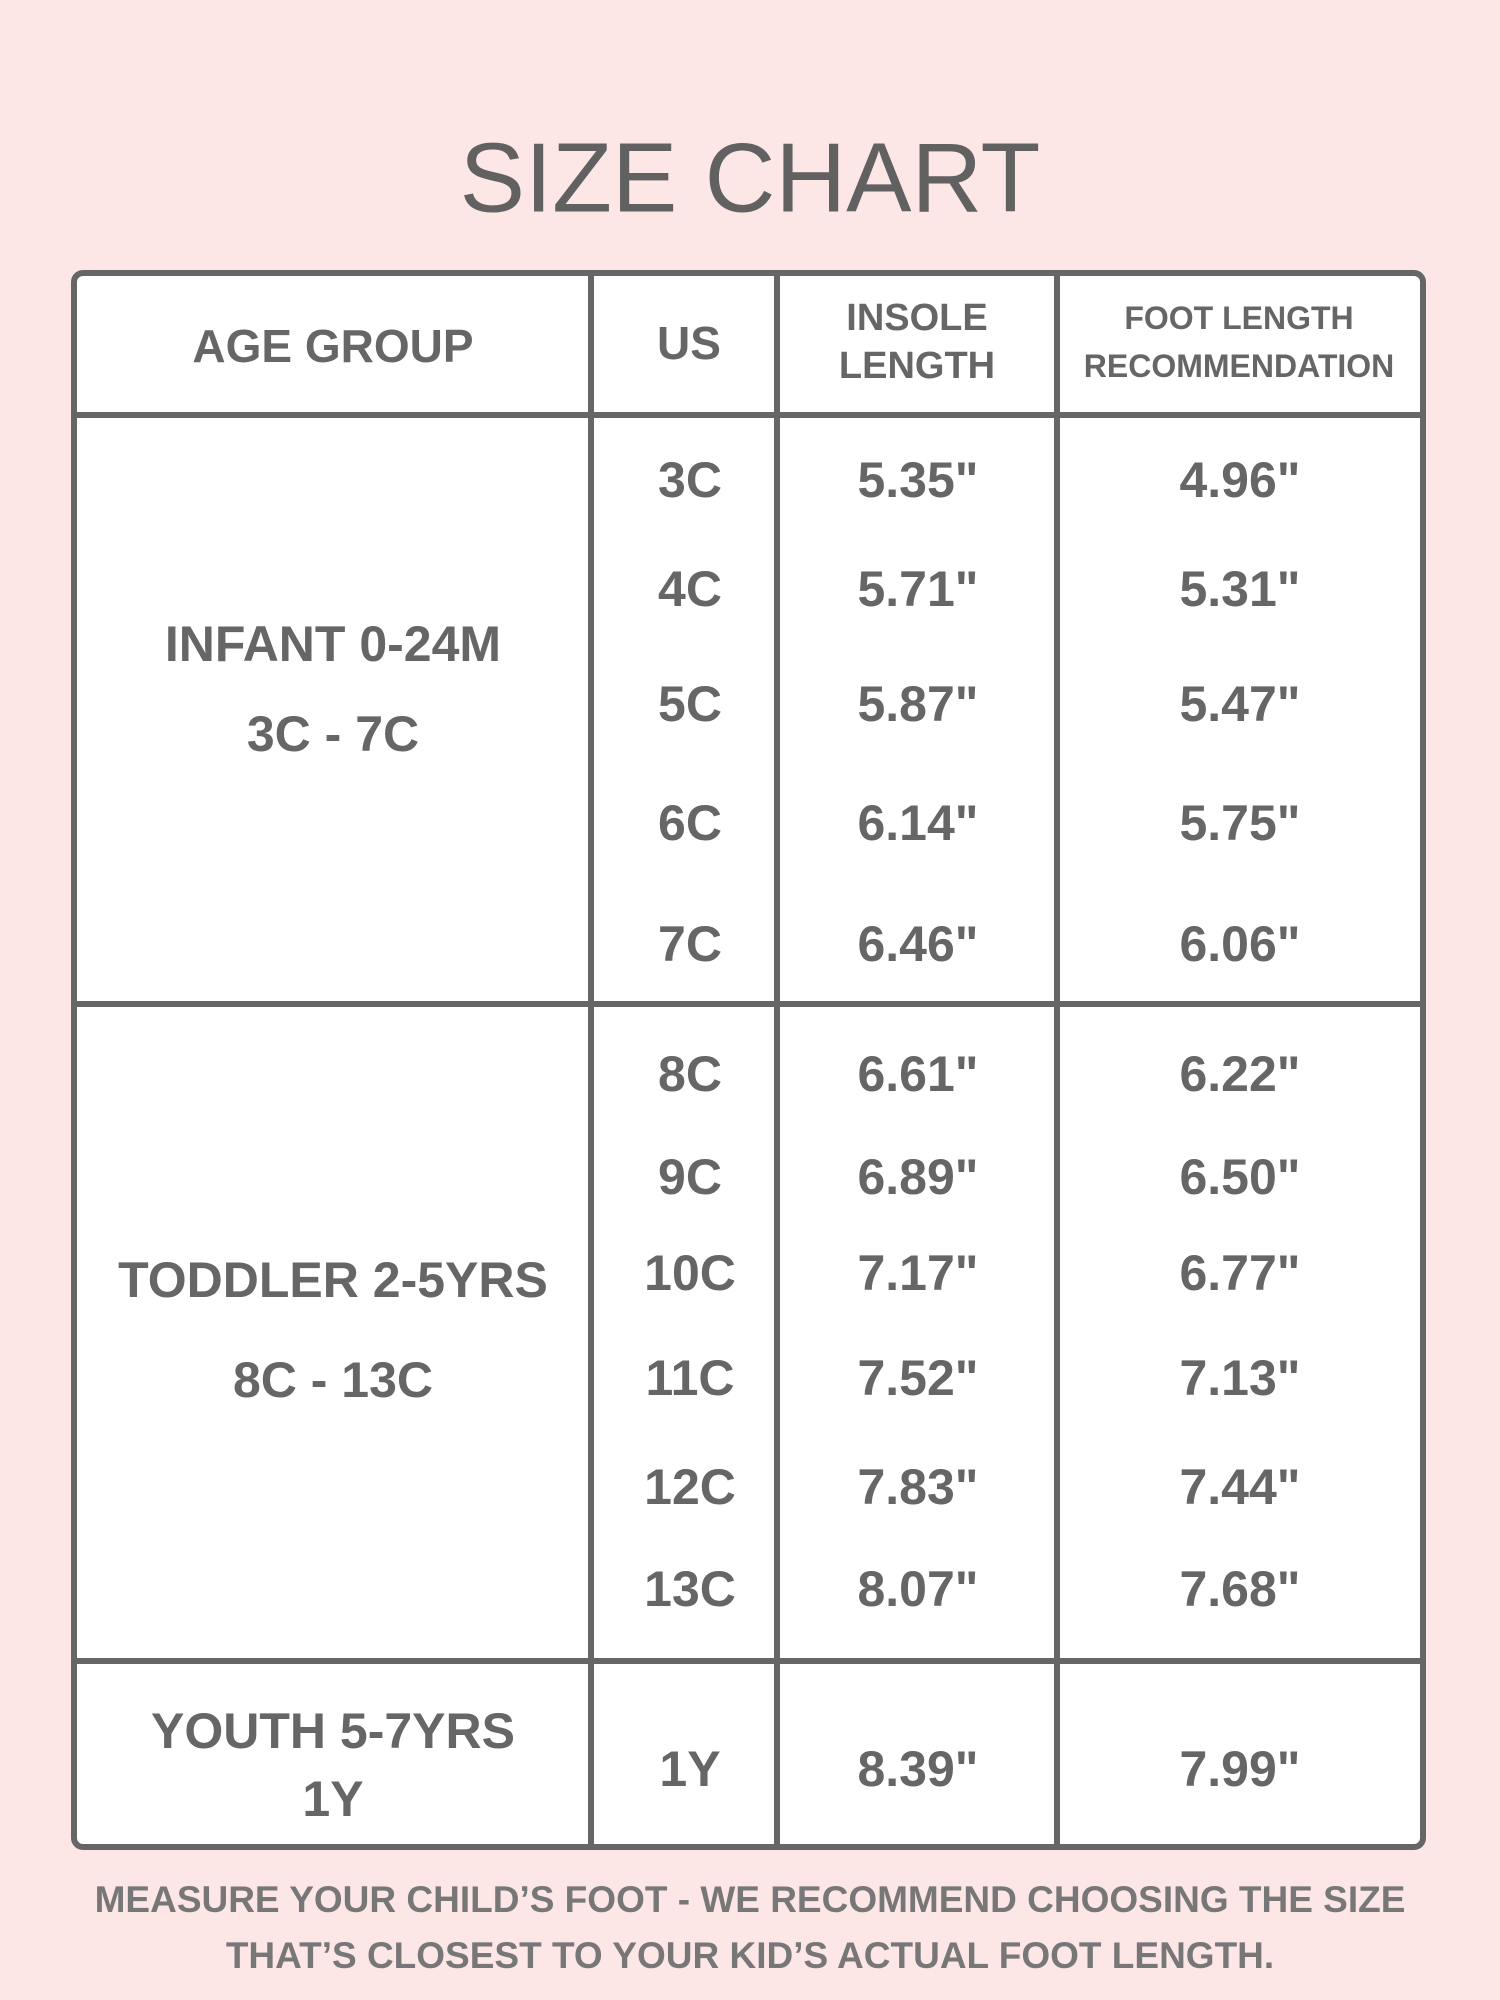 Image resolution: width=1500 pixels, height=2000 pixels. I want to click on cell-us: 3C, so click(690, 480).